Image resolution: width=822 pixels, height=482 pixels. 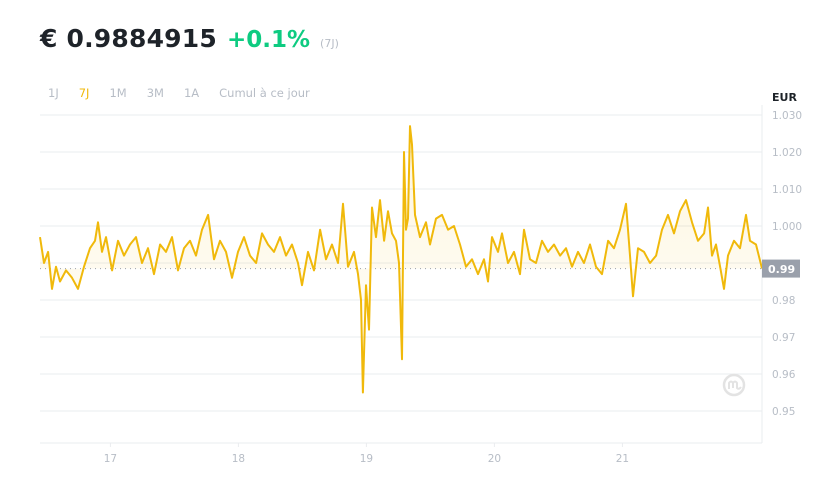 What do you see at coordinates (783, 301) in the screenshot?
I see `y-tick-label: 0.98` at bounding box center [783, 301].